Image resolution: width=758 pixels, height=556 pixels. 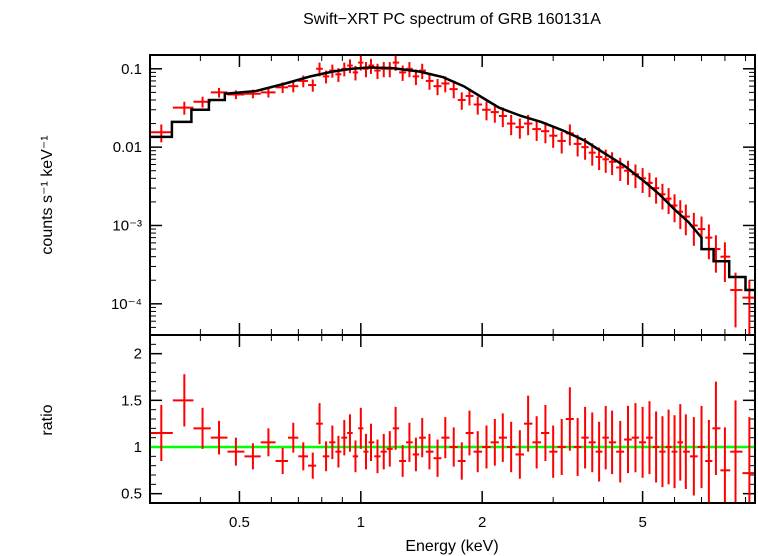 What do you see at coordinates (482, 522) in the screenshot?
I see `x-tick-label: 2` at bounding box center [482, 522].